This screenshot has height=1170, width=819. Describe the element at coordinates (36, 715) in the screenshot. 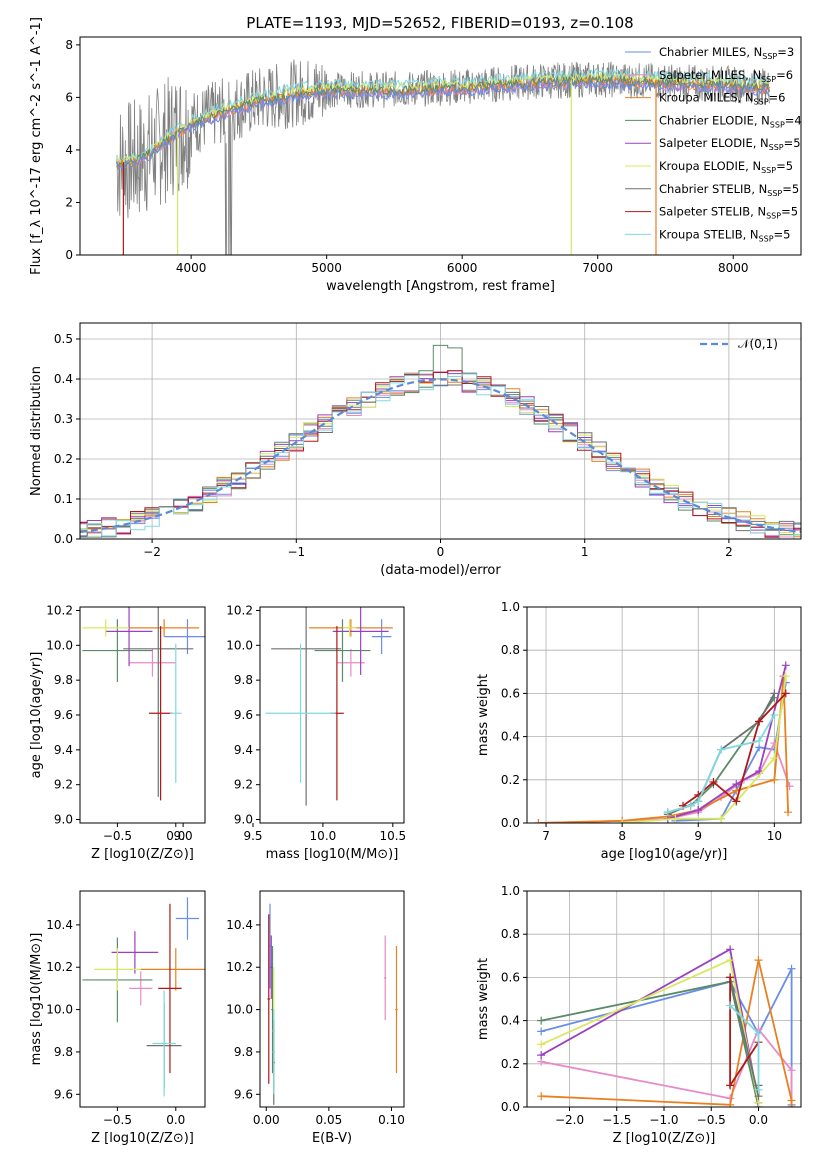

I see `y-axis-label: age [log10(age/yr)]` at that location.